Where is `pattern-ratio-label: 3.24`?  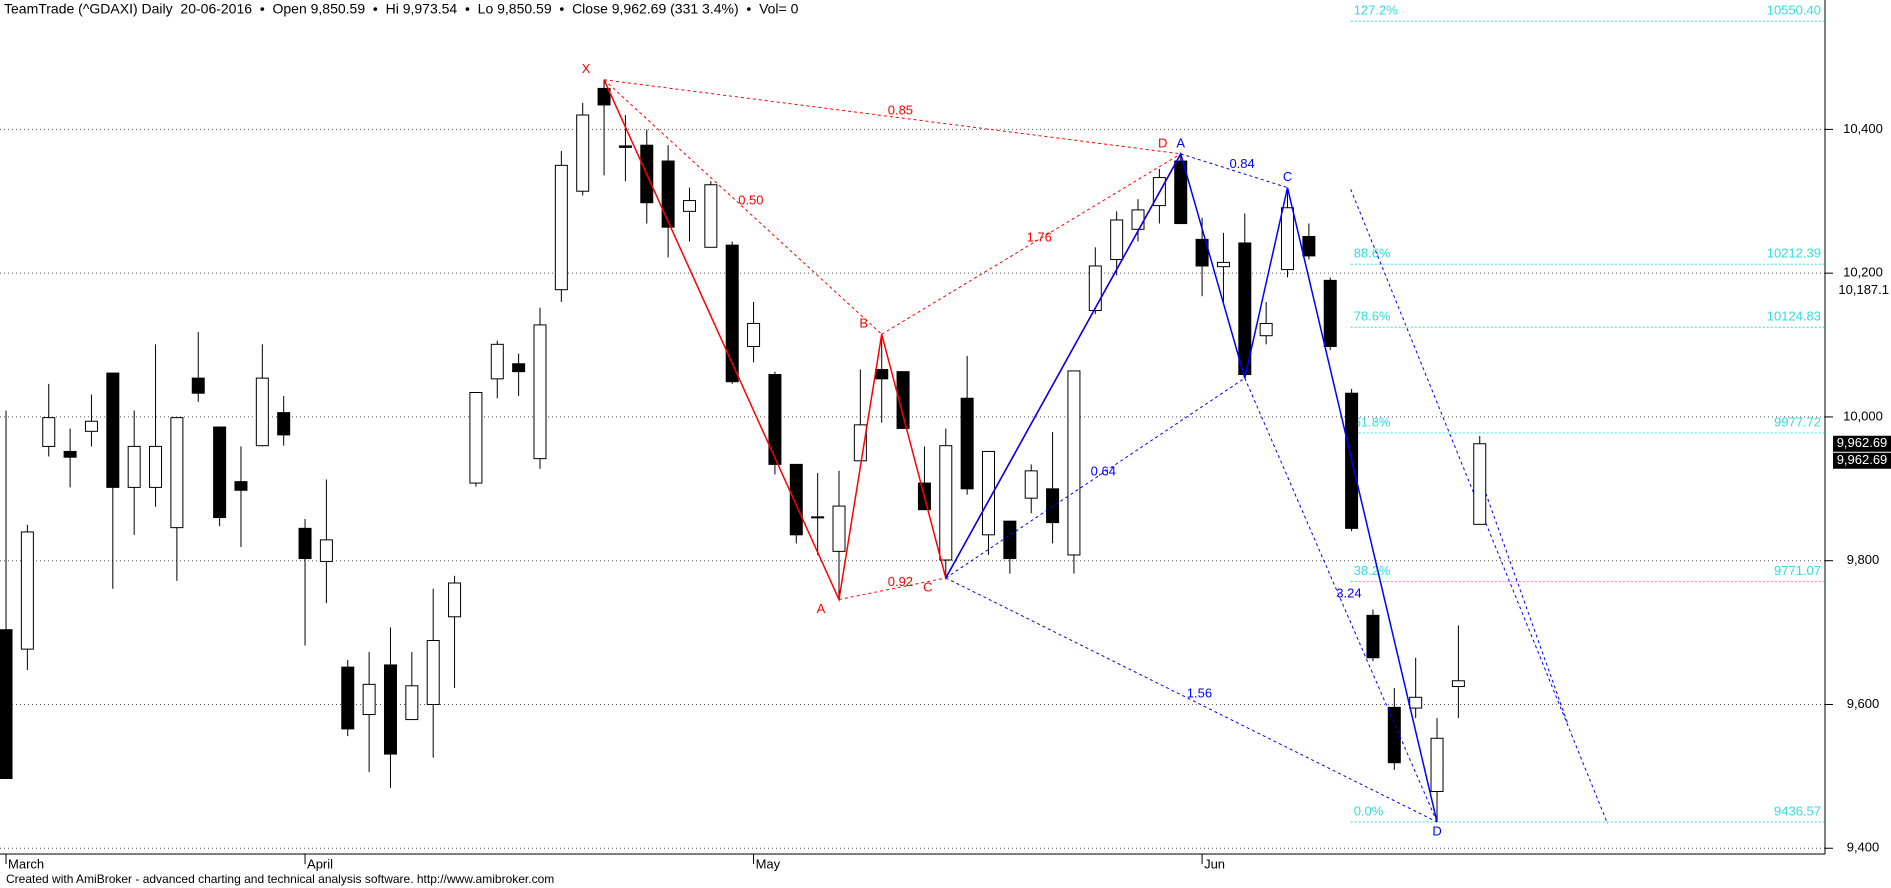 pattern-ratio-label: 3.24 is located at coordinates (1348, 592).